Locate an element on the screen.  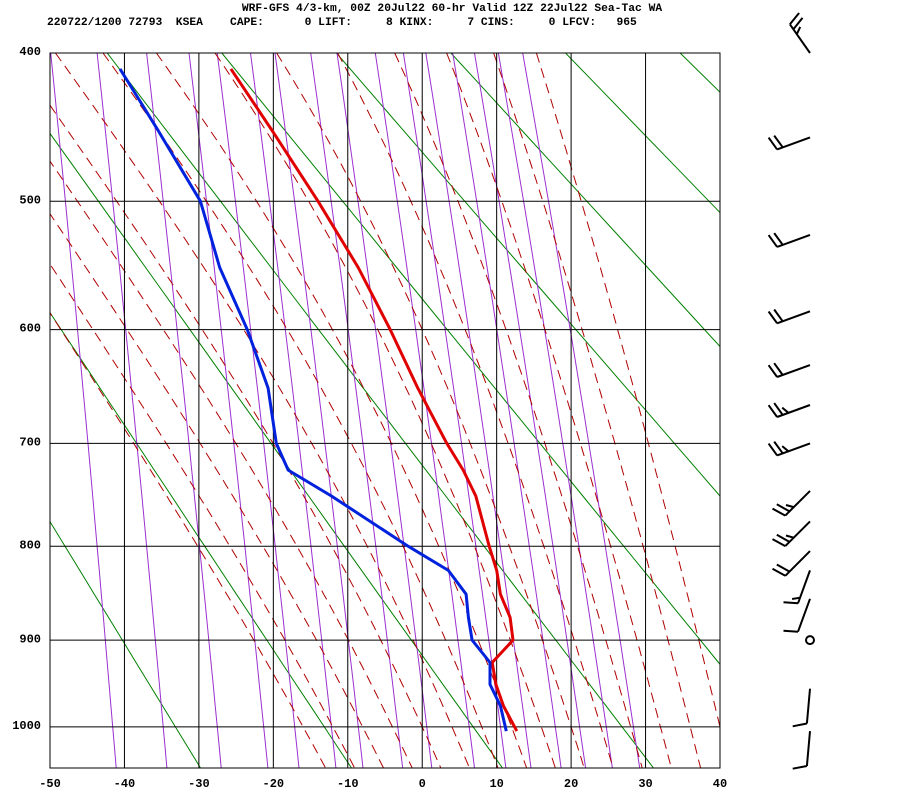
wind-calm is located at coordinates (810, 640).